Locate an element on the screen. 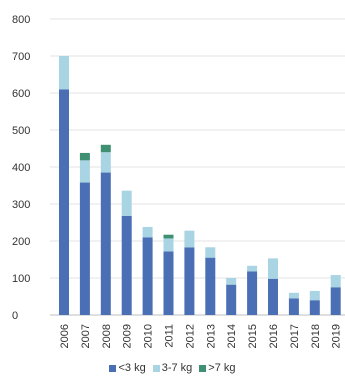 This screenshot has height=392, width=345. y-tick-label: 800 is located at coordinates (21, 20).